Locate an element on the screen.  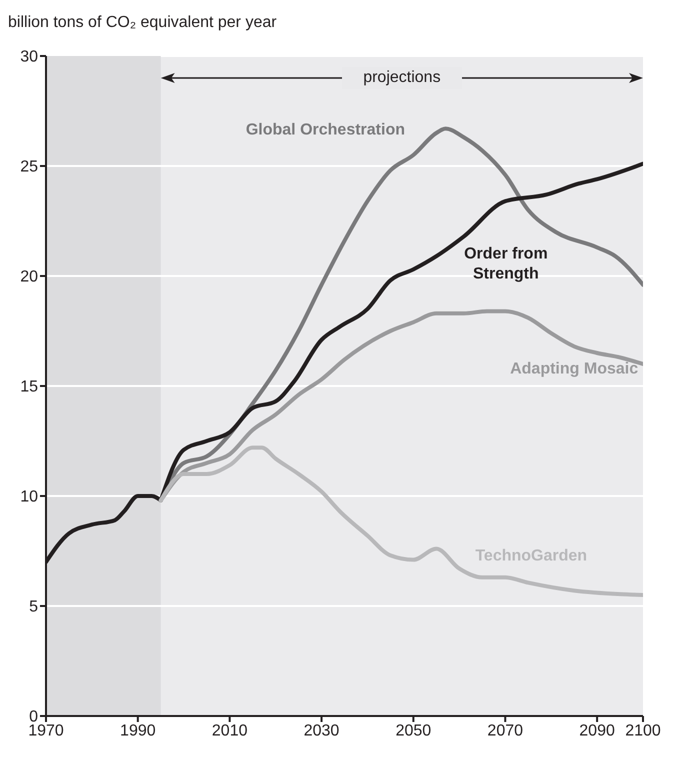
x-tick-label: 2090 is located at coordinates (597, 731).